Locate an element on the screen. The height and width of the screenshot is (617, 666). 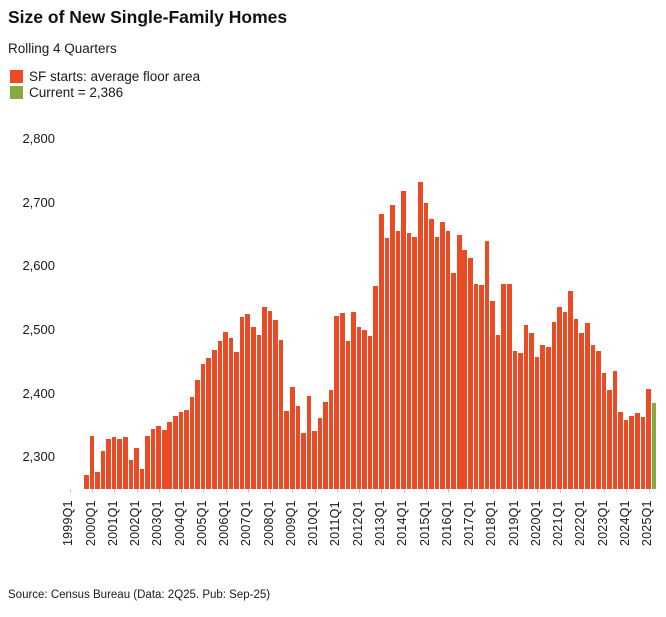
x-tick-label: 2023Q1 is located at coordinates (602, 523).